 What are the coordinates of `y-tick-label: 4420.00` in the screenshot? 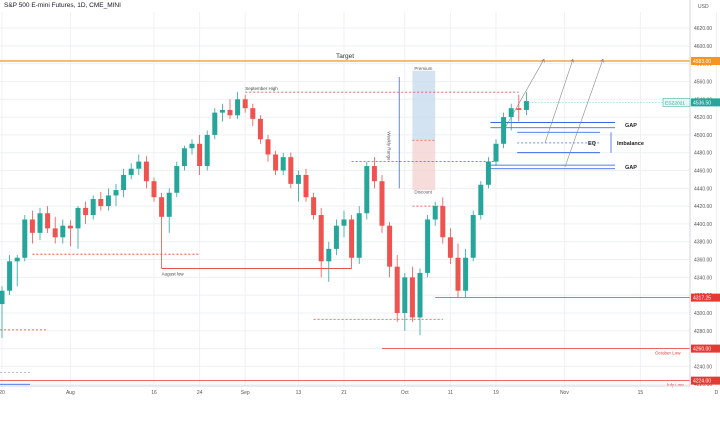 It's located at (703, 207).